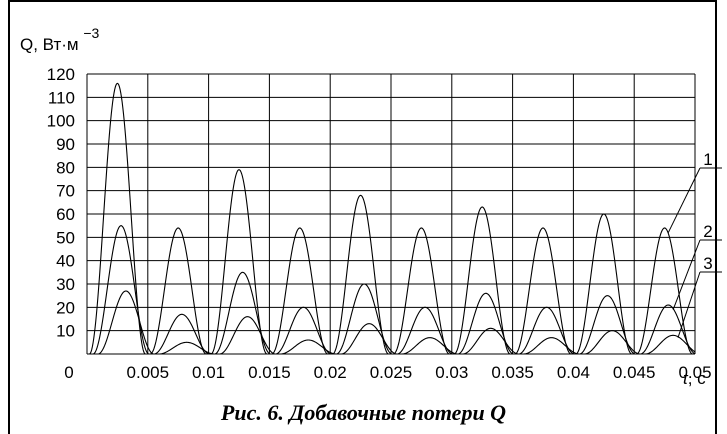 This screenshot has width=727, height=434. Describe the element at coordinates (208, 372) in the screenshot. I see `x-tick-label: 0.01` at that location.